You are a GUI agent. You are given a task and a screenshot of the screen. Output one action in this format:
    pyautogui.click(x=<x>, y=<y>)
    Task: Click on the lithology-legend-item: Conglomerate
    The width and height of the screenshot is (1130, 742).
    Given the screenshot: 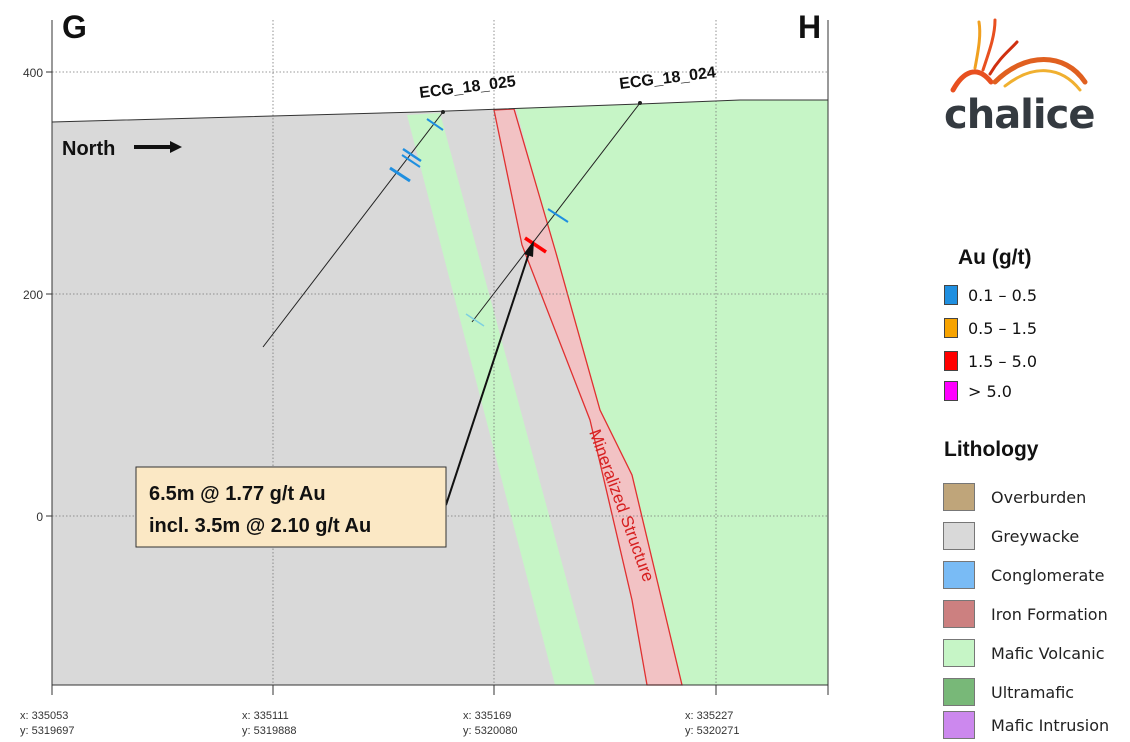 What is the action you would take?
    pyautogui.click(x=1023, y=575)
    